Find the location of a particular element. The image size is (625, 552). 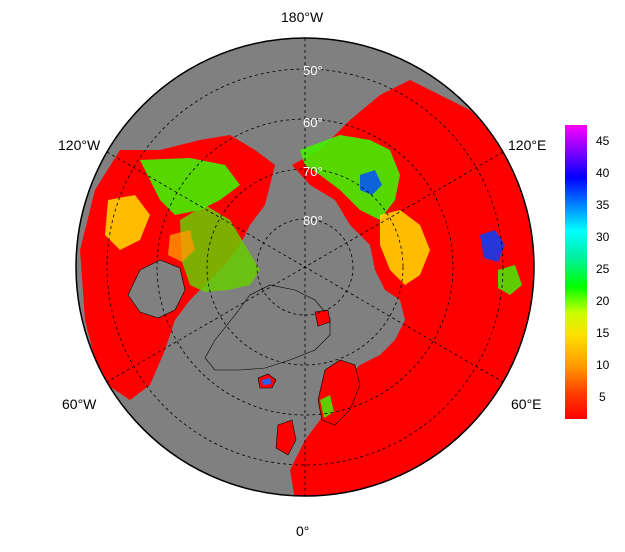

patch-east-siberia-green is located at coordinates (510, 280).